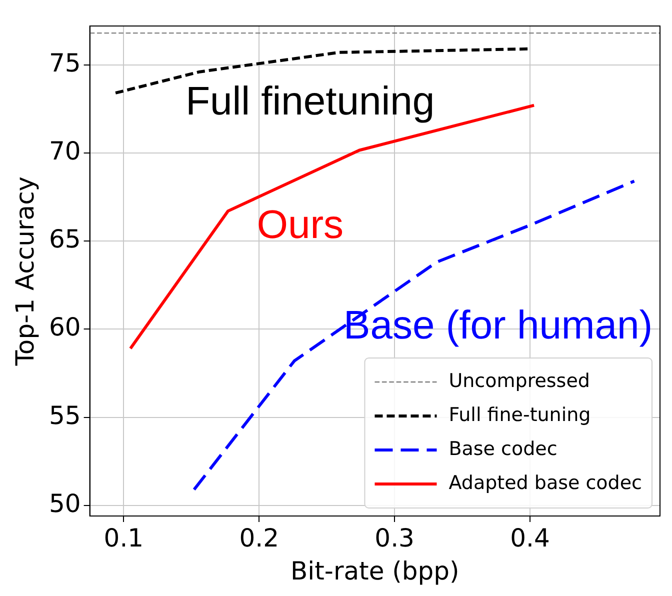  What do you see at coordinates (300, 224) in the screenshot?
I see `annotation: Ours` at bounding box center [300, 224].